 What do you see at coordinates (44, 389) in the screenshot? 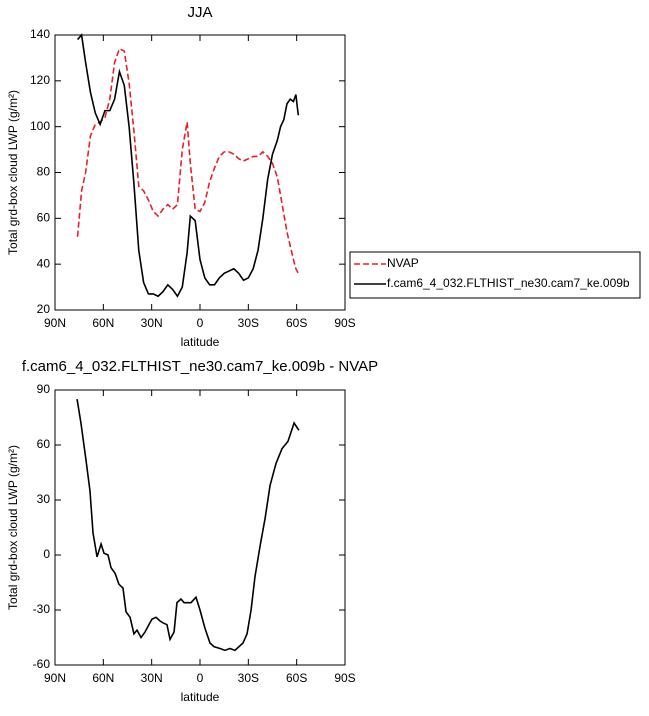
I see `y-tick-label: 90` at bounding box center [44, 389].